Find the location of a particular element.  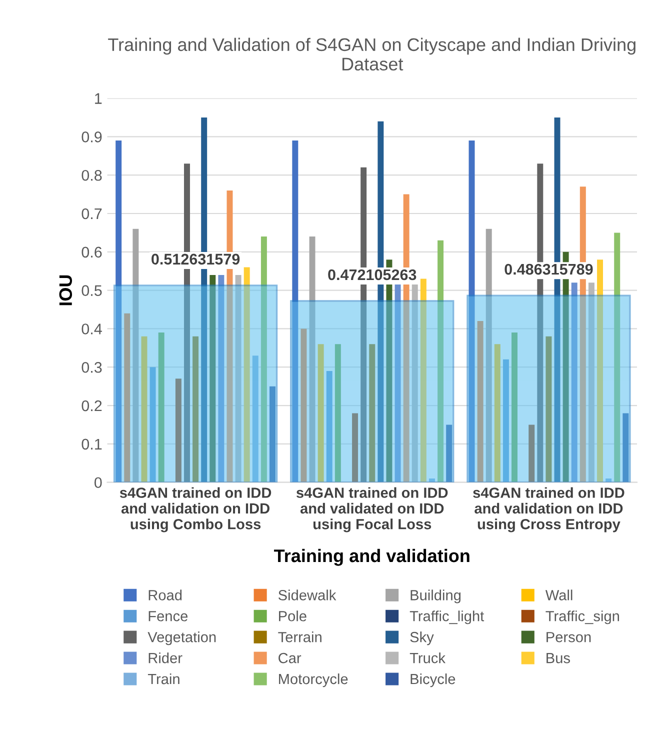

x-axis-title: Training and validation is located at coordinates (372, 557).